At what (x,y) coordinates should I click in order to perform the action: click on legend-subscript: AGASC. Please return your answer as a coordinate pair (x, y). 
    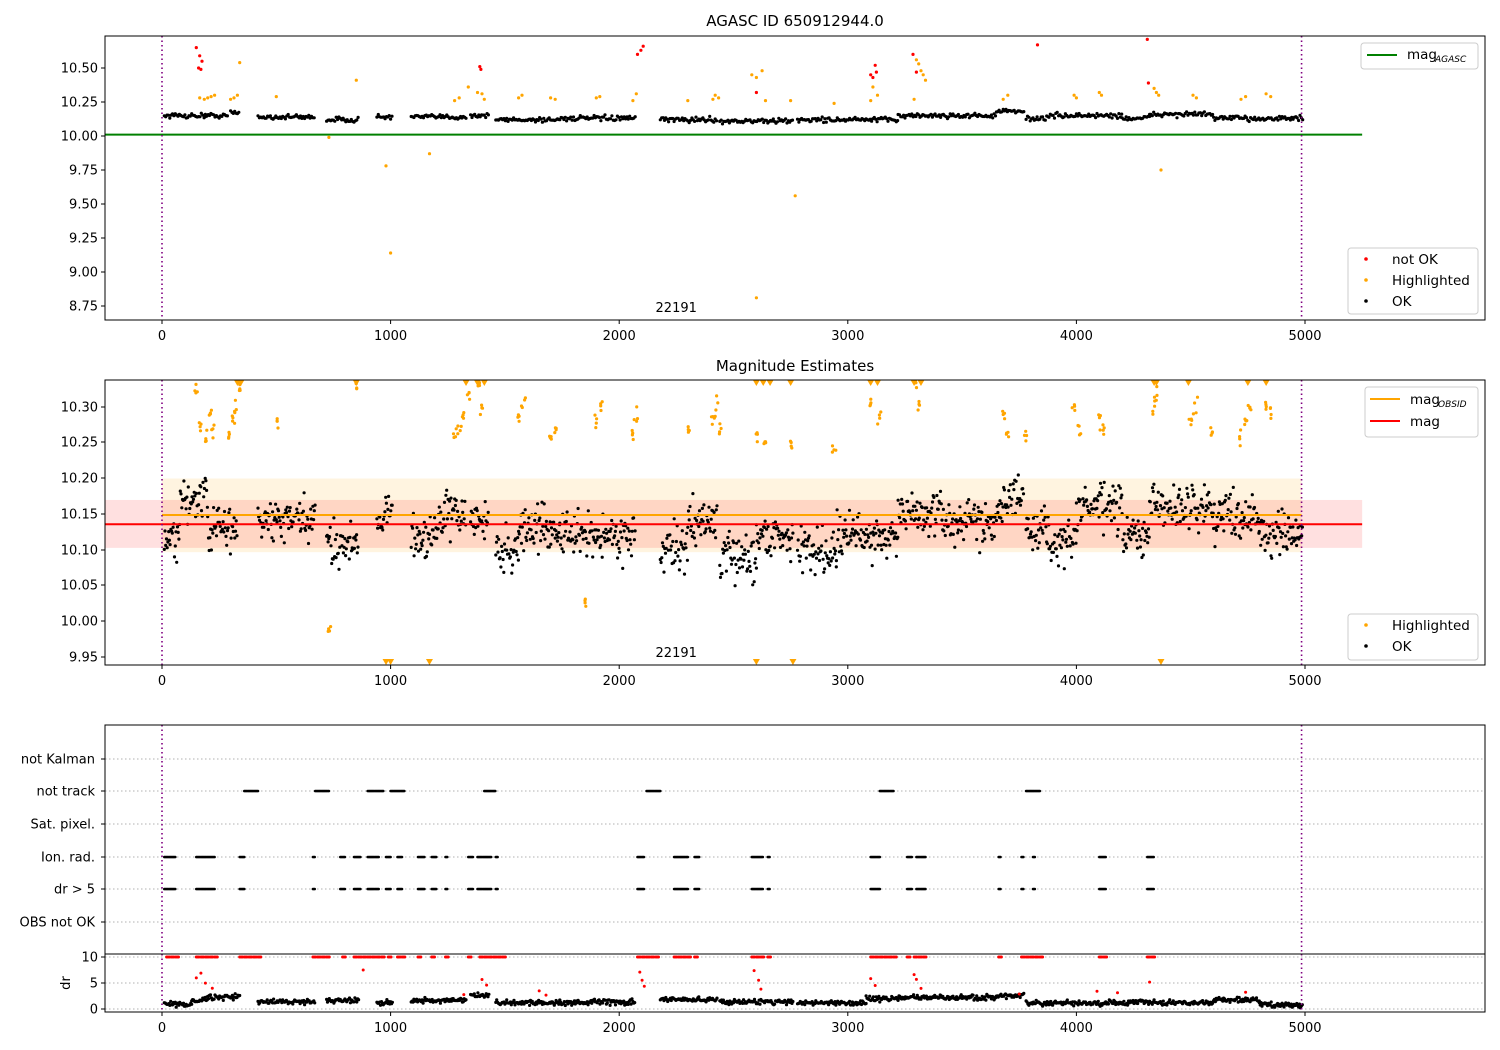
    Looking at the image, I should click on (1450, 60).